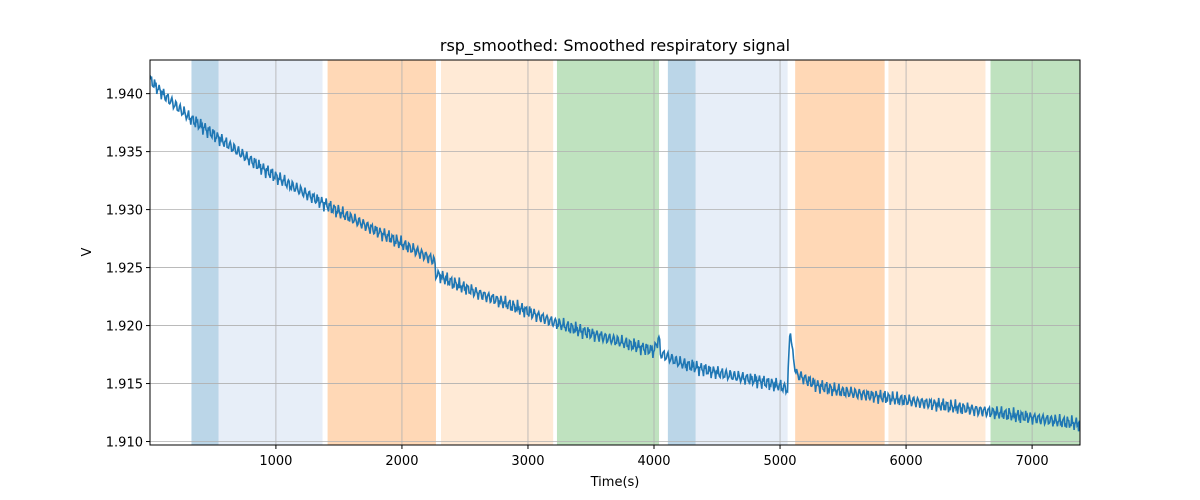  I want to click on x-axis-label: Time(s), so click(615, 482).